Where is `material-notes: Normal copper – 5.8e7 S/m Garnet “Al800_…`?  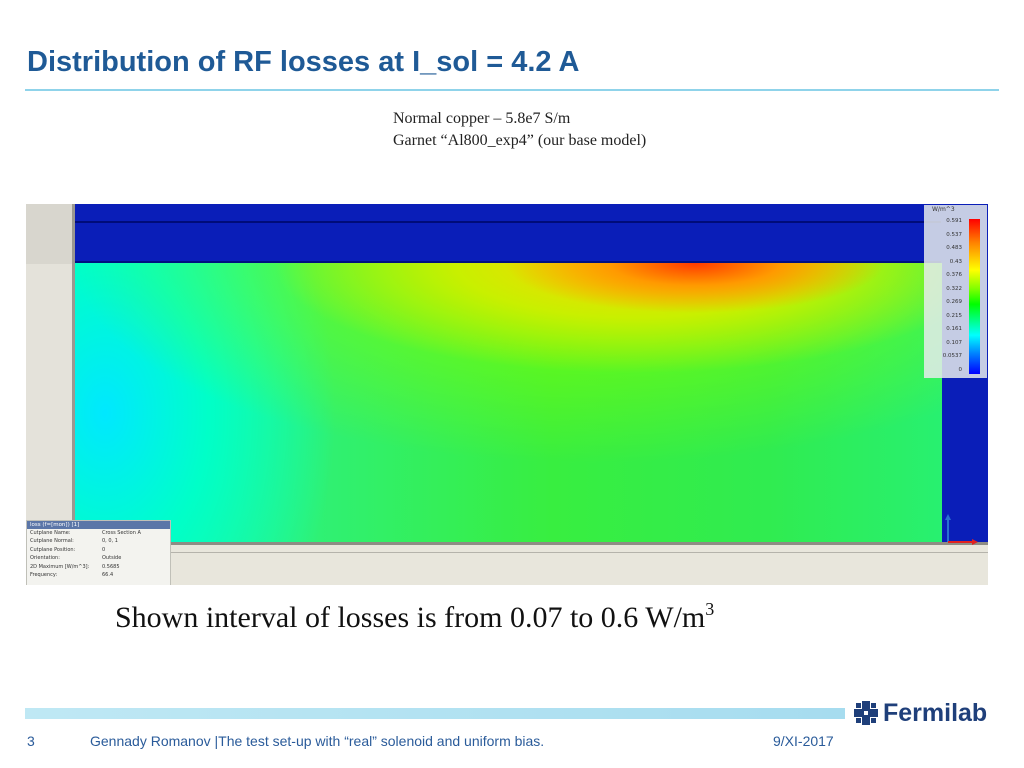
material-notes: Normal copper – 5.8e7 S/m Garnet “Al800_… is located at coordinates (519, 130).